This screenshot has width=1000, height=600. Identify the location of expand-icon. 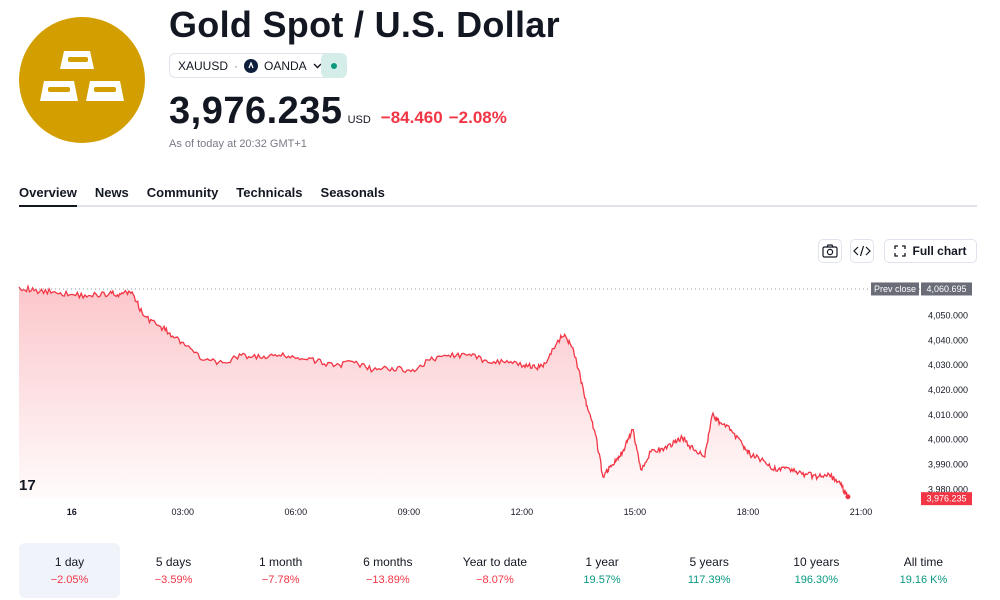
(900, 251).